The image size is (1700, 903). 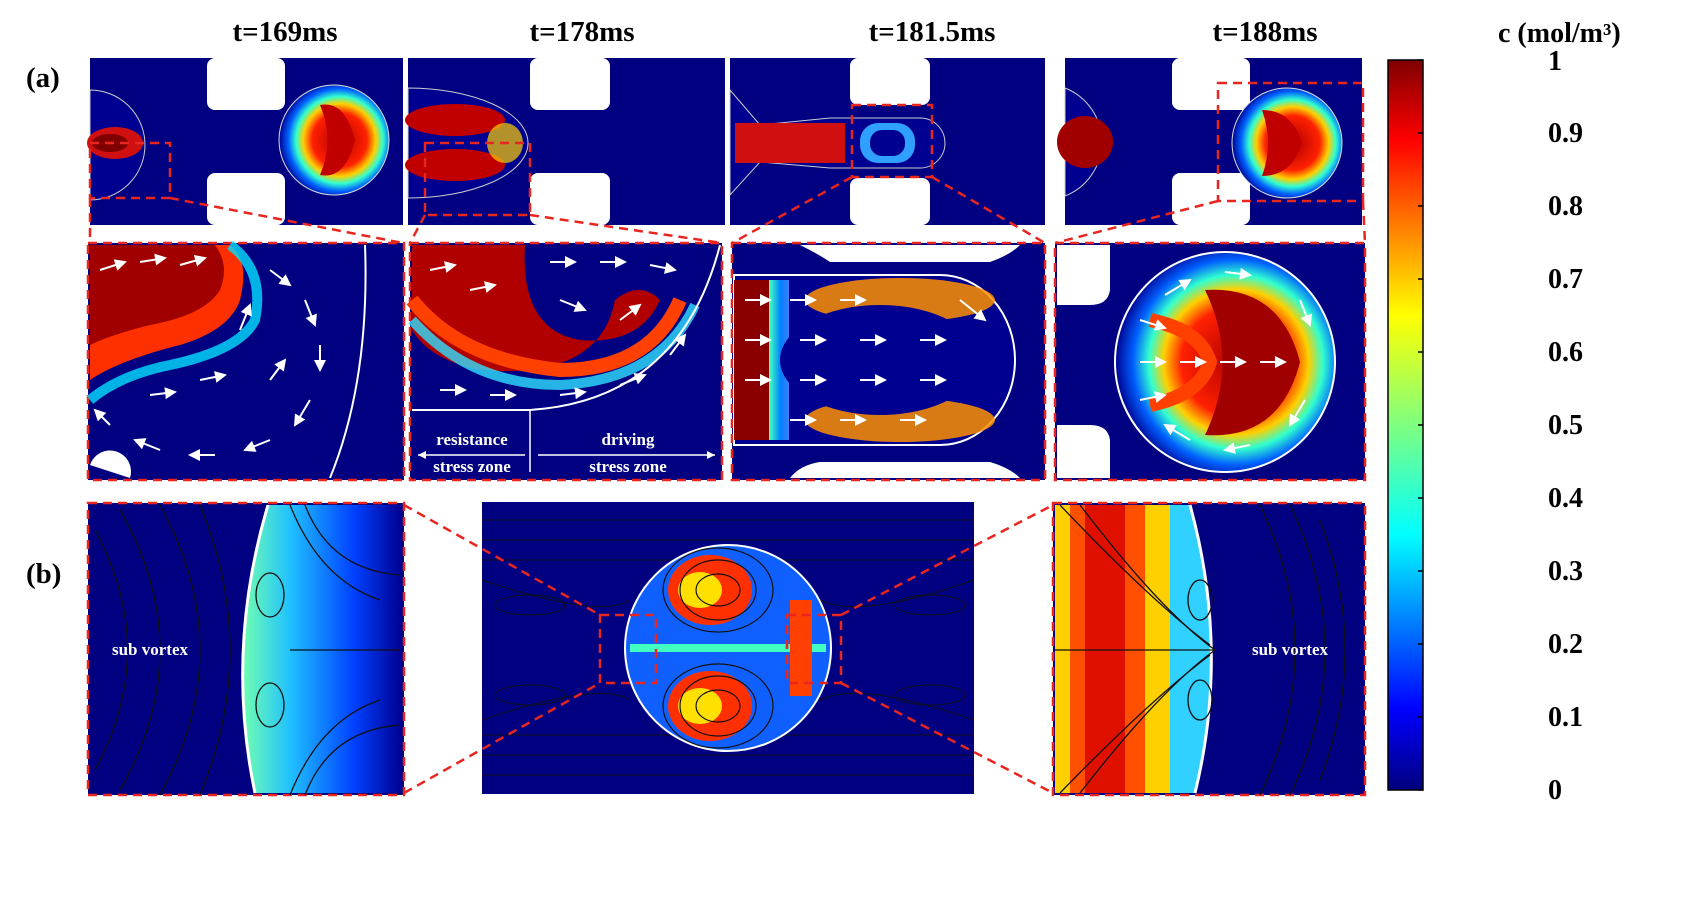 I want to click on colorbar-tick-1: 1, so click(x=1555, y=61).